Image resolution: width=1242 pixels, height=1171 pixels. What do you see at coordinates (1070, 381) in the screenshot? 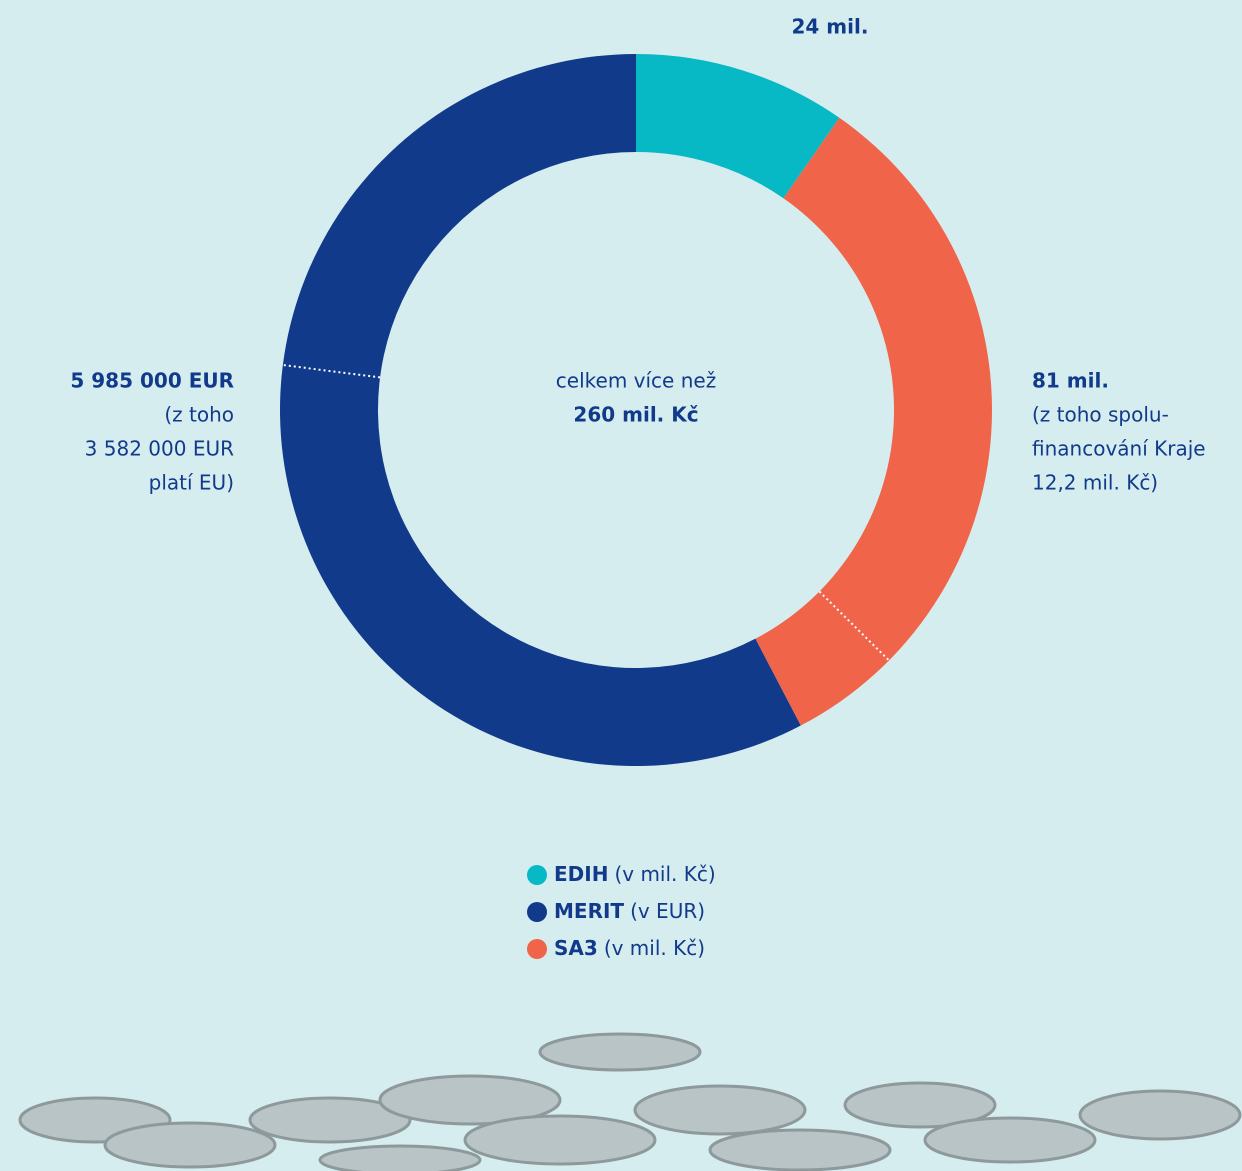
I see `slice-label: 81 mil.` at bounding box center [1070, 381].